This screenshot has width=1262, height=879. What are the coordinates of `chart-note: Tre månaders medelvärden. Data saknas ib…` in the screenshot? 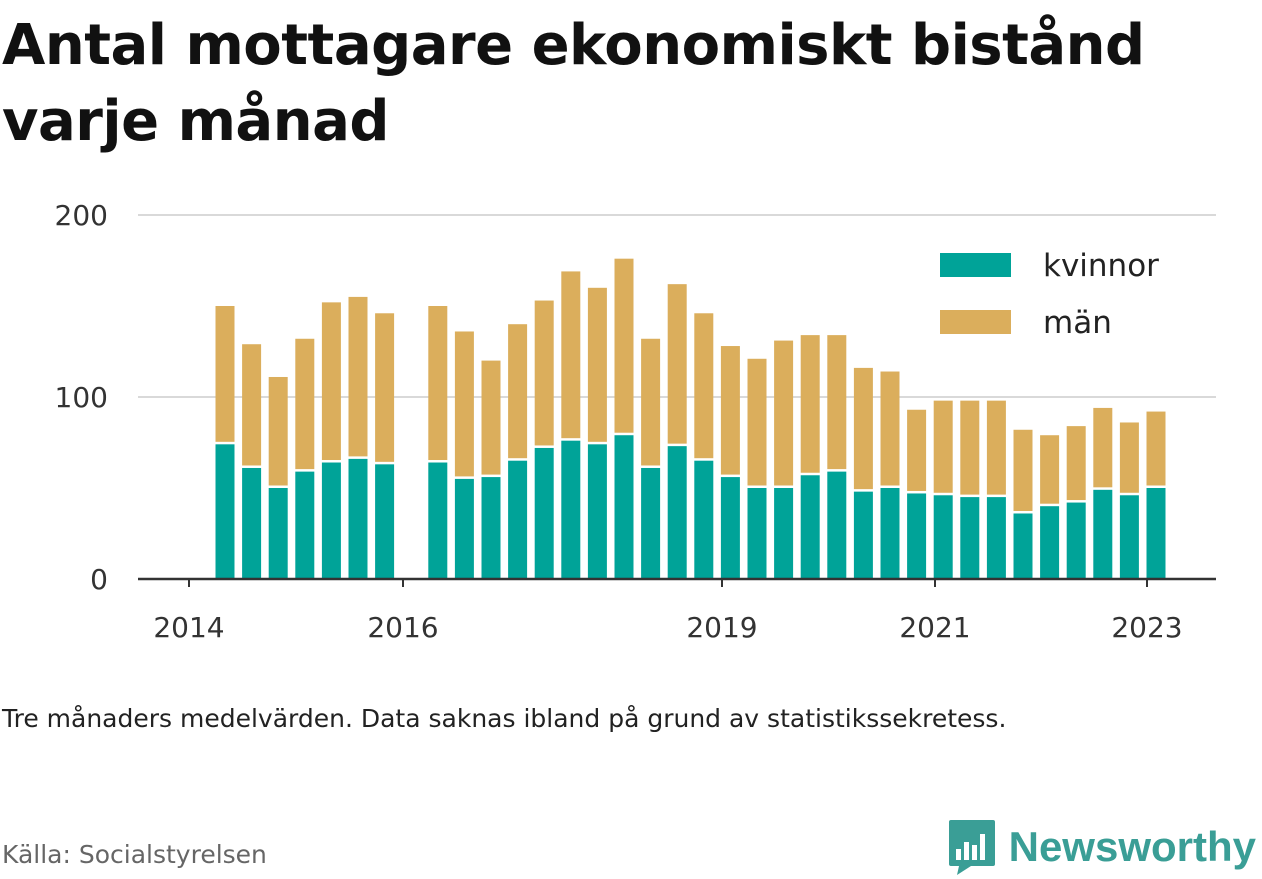 It's located at (504, 718).